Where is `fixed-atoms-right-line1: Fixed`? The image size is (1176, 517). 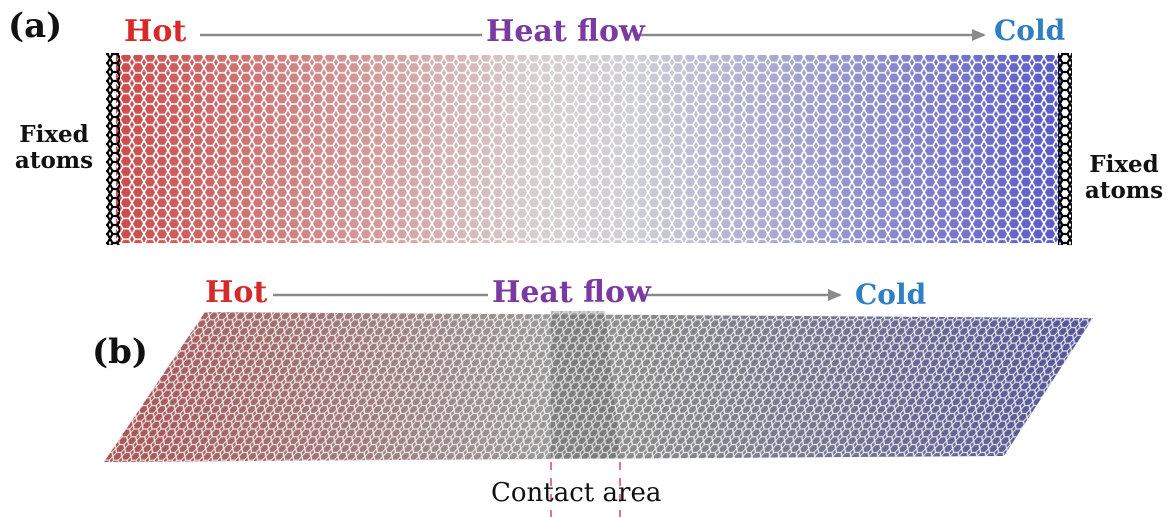
fixed-atoms-right-line1: Fixed is located at coordinates (1124, 164).